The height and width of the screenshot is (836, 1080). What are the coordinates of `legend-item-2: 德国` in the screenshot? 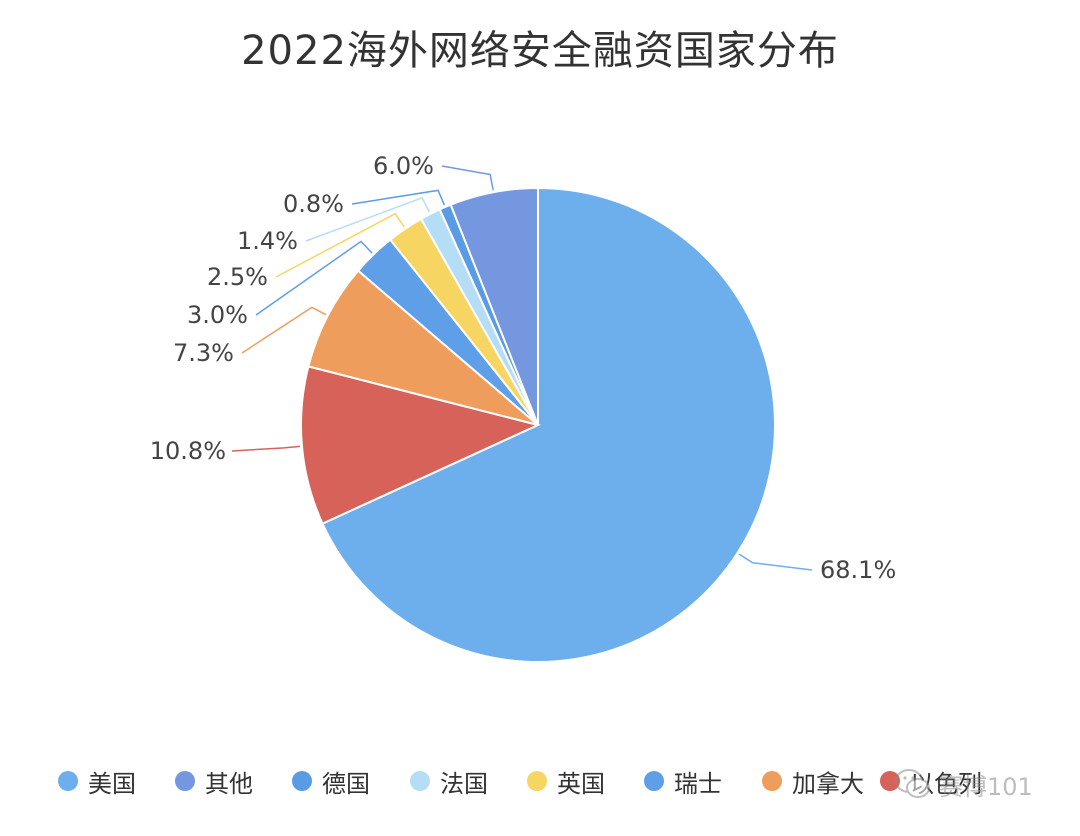 It's located at (331, 781).